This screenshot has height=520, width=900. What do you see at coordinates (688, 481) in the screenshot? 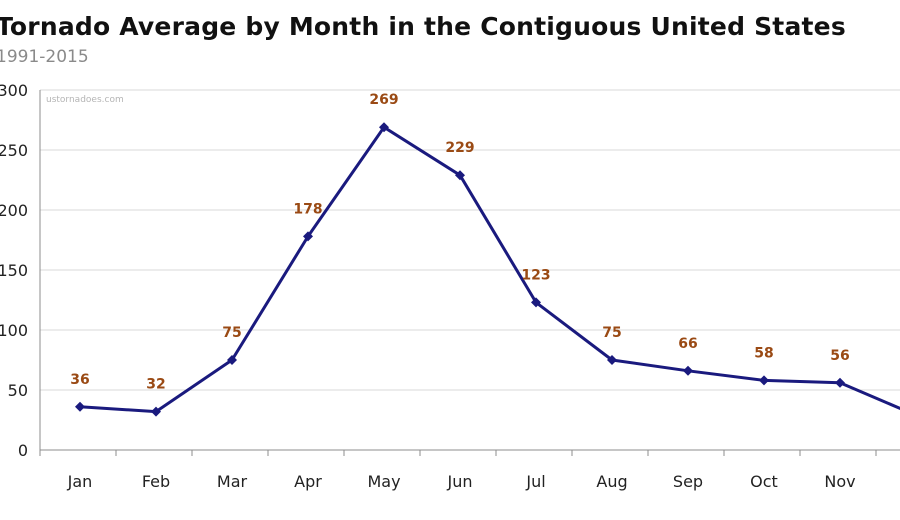
I see `x-tick-label: Sep` at bounding box center [688, 481].